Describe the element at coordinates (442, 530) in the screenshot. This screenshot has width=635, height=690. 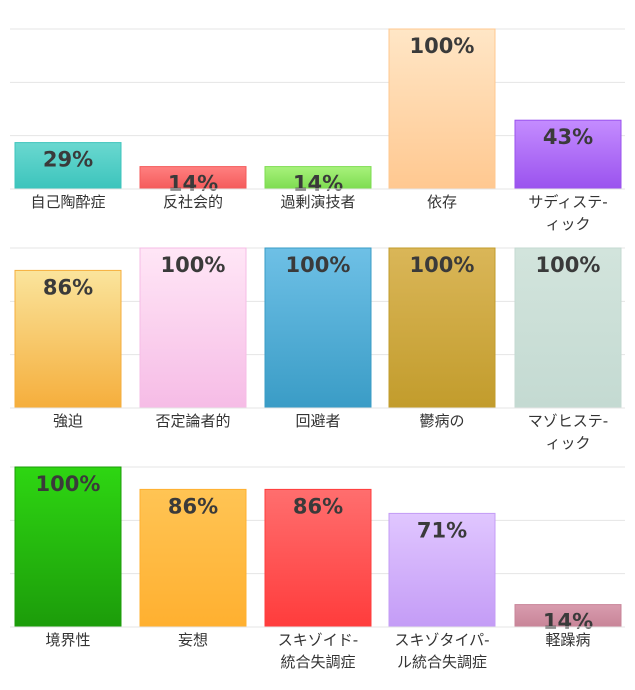
I see `bar-value-label: 71%` at that location.